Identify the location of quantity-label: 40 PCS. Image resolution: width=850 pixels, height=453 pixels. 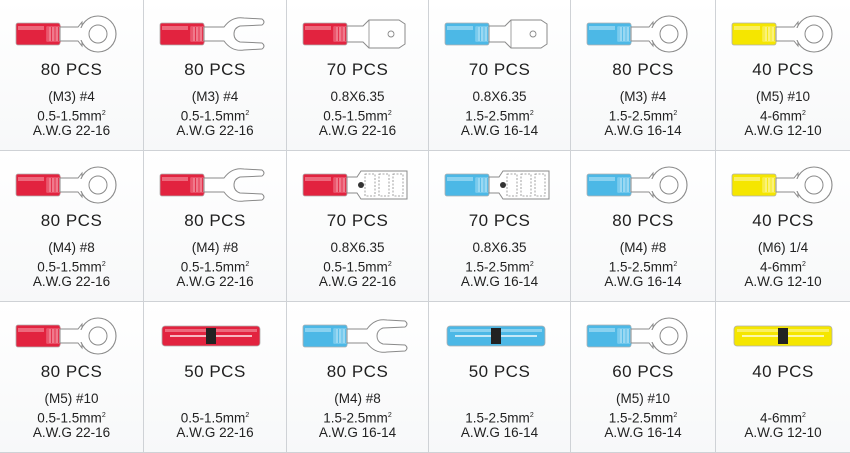
(783, 371).